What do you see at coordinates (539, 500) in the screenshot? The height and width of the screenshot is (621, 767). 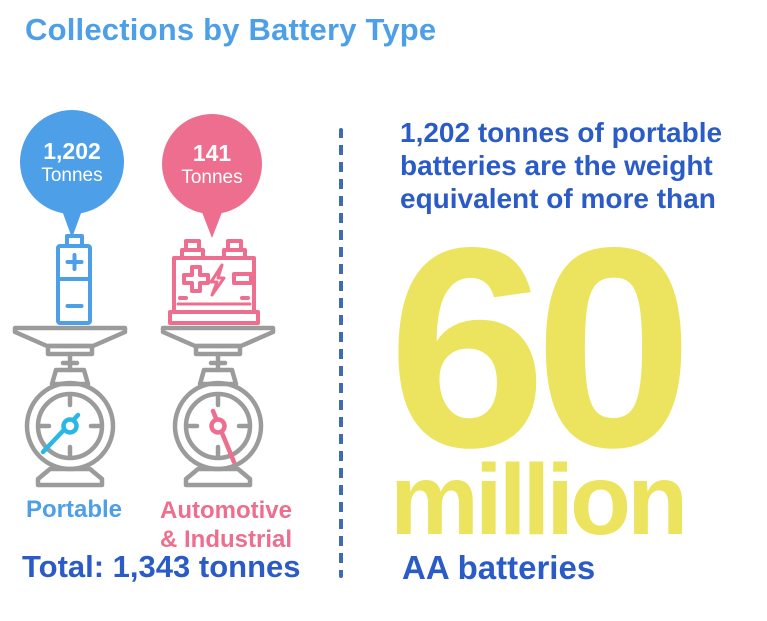 I see `big-number-unit-million: million` at bounding box center [539, 500].